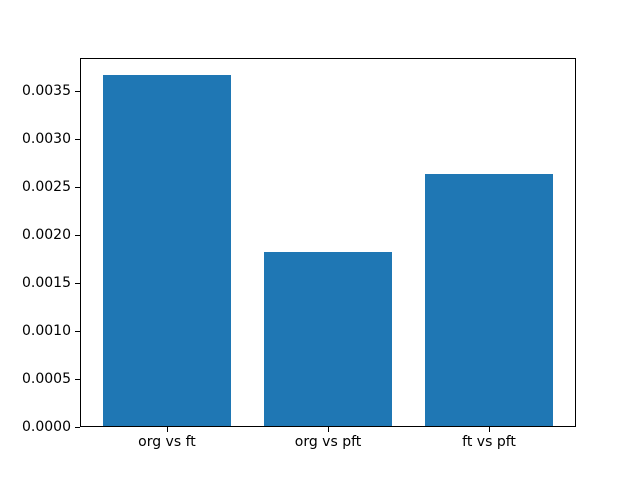 The width and height of the screenshot is (640, 480). Describe the element at coordinates (167, 442) in the screenshot. I see `x-tick-label: org vs ft` at that location.